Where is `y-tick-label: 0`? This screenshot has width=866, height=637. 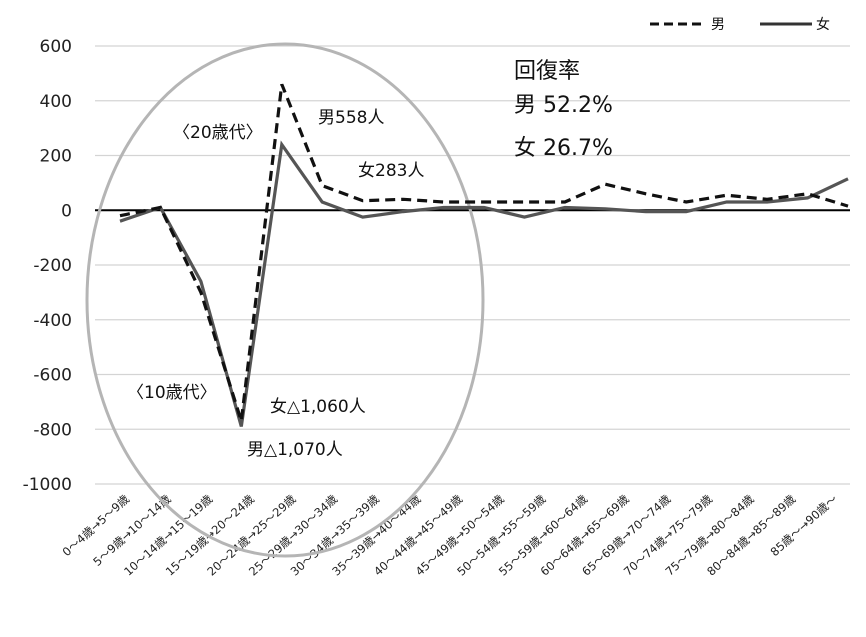
y-tick-label: 0 is located at coordinates (66, 211).